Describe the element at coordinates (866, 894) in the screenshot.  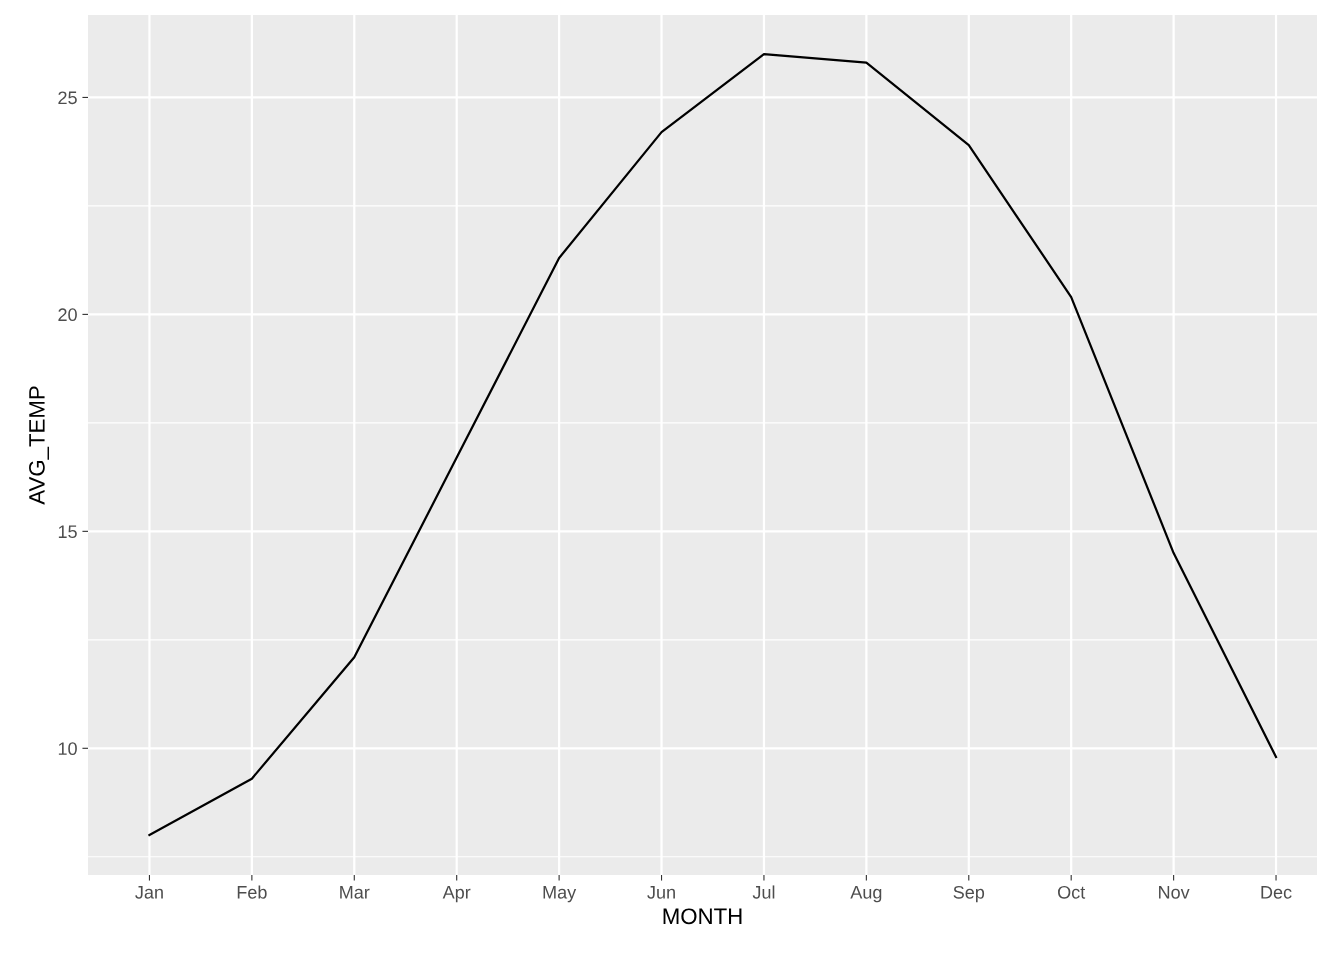
I see `x-tick-label: Aug` at that location.